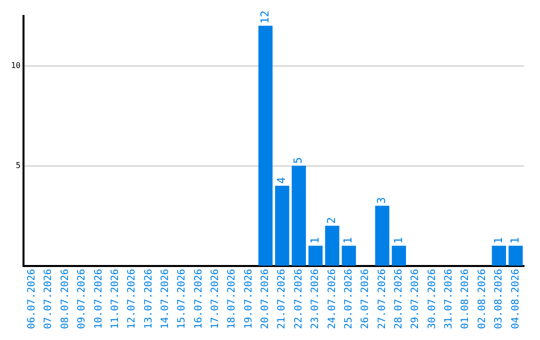 The width and height of the screenshot is (540, 340). Describe the element at coordinates (15, 65) in the screenshot. I see `y-tick-label: 10` at that location.